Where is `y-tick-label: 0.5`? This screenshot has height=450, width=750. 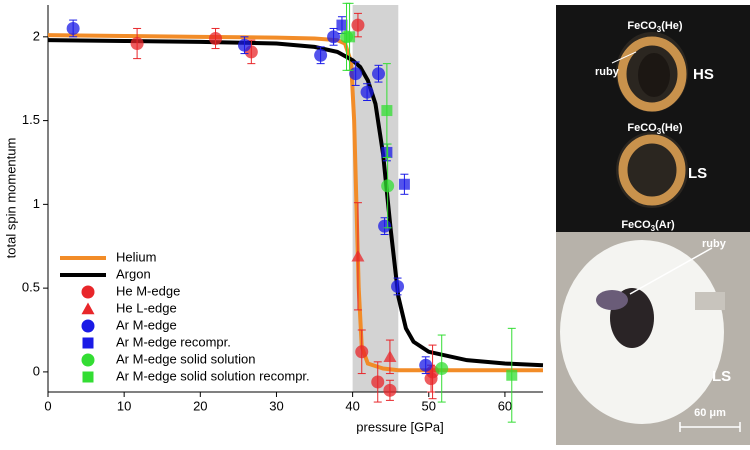
y-tick-label: 0.5 is located at coordinates (31, 287).